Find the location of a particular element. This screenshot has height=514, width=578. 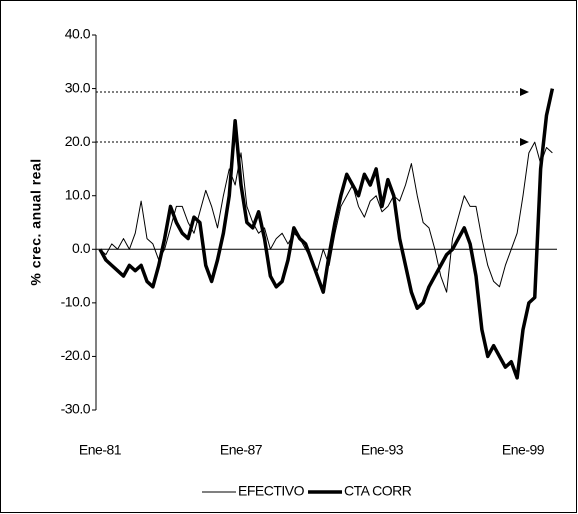

y-tick-label: -30.0 is located at coordinates (76, 409).